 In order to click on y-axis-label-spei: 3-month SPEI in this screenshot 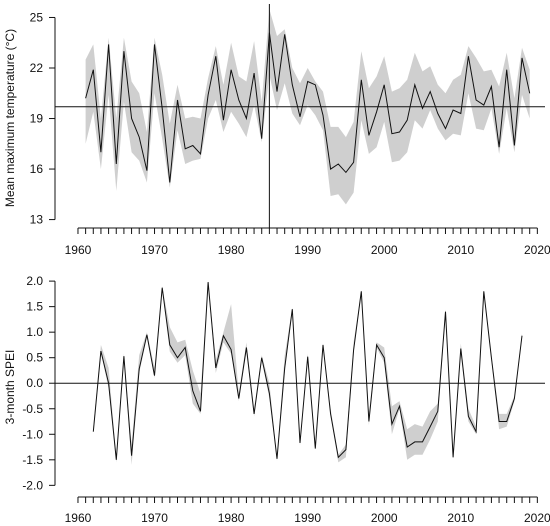, I will do `click(10, 387)`.